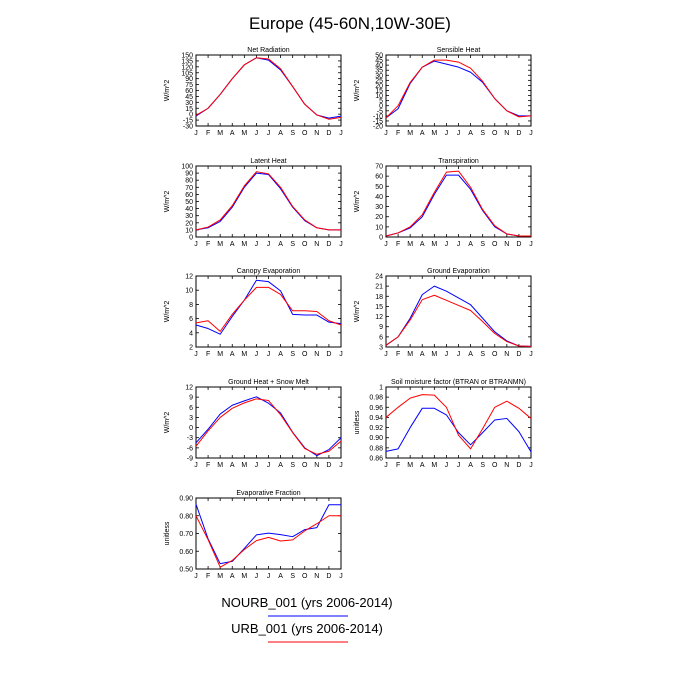  What do you see at coordinates (379, 197) in the screenshot?
I see `y-tick-label: 40` at bounding box center [379, 197].